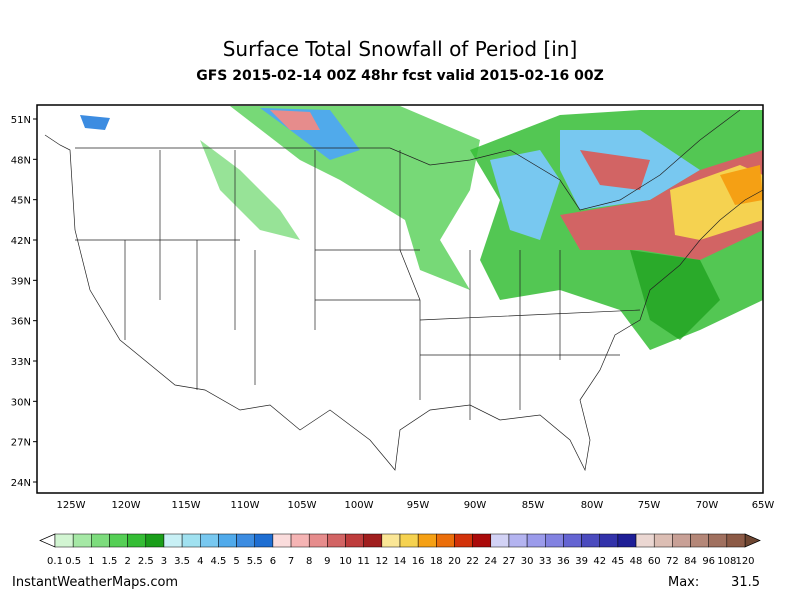  Describe the element at coordinates (47, 540) in the screenshot. I see `colorbar-under` at that location.